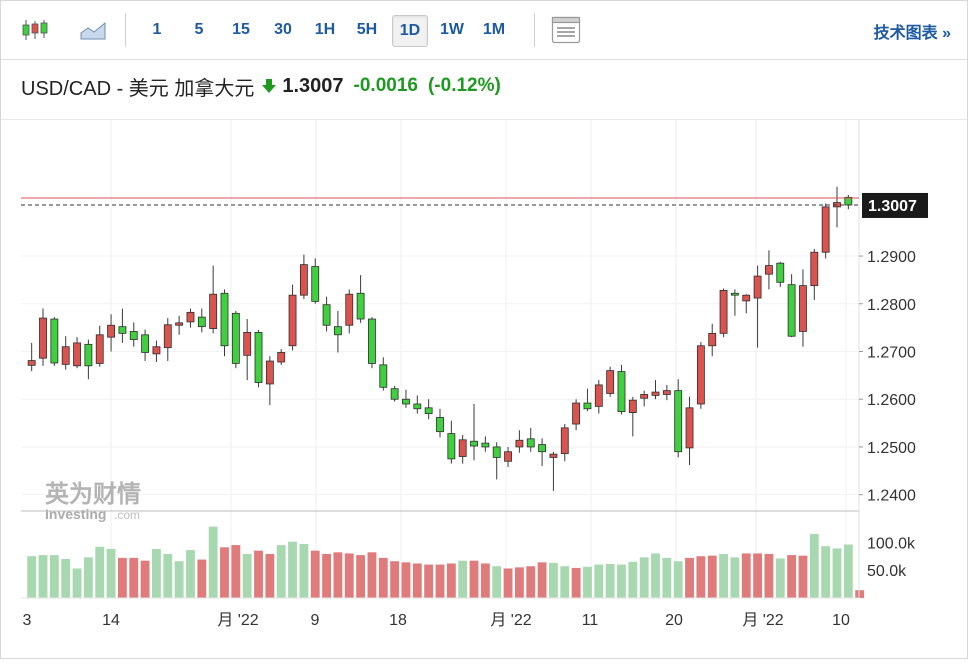 The width and height of the screenshot is (968, 664). I want to click on last-price: 1.3007, so click(313, 85).